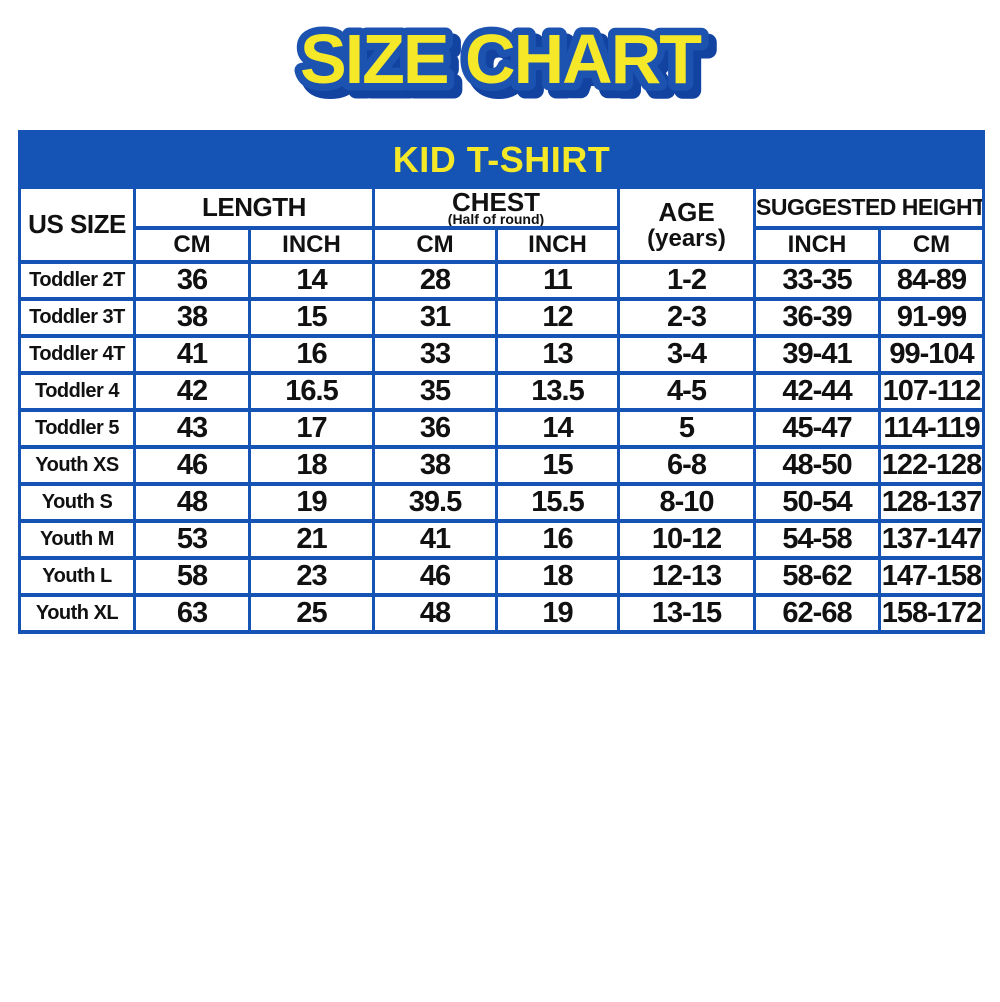 The width and height of the screenshot is (1000, 1002). I want to click on header-length-cm: CM, so click(192, 245).